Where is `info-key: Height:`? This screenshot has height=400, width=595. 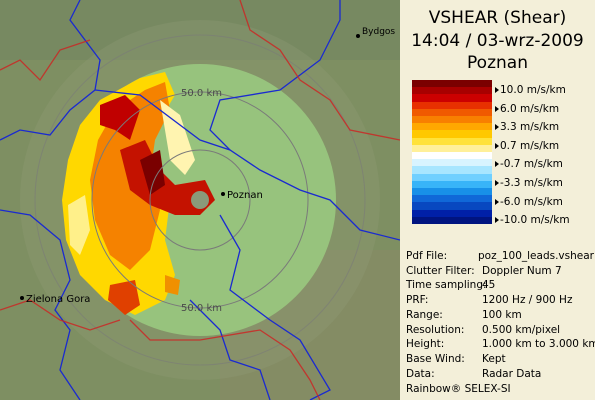 info-key: Height: is located at coordinates (425, 344).